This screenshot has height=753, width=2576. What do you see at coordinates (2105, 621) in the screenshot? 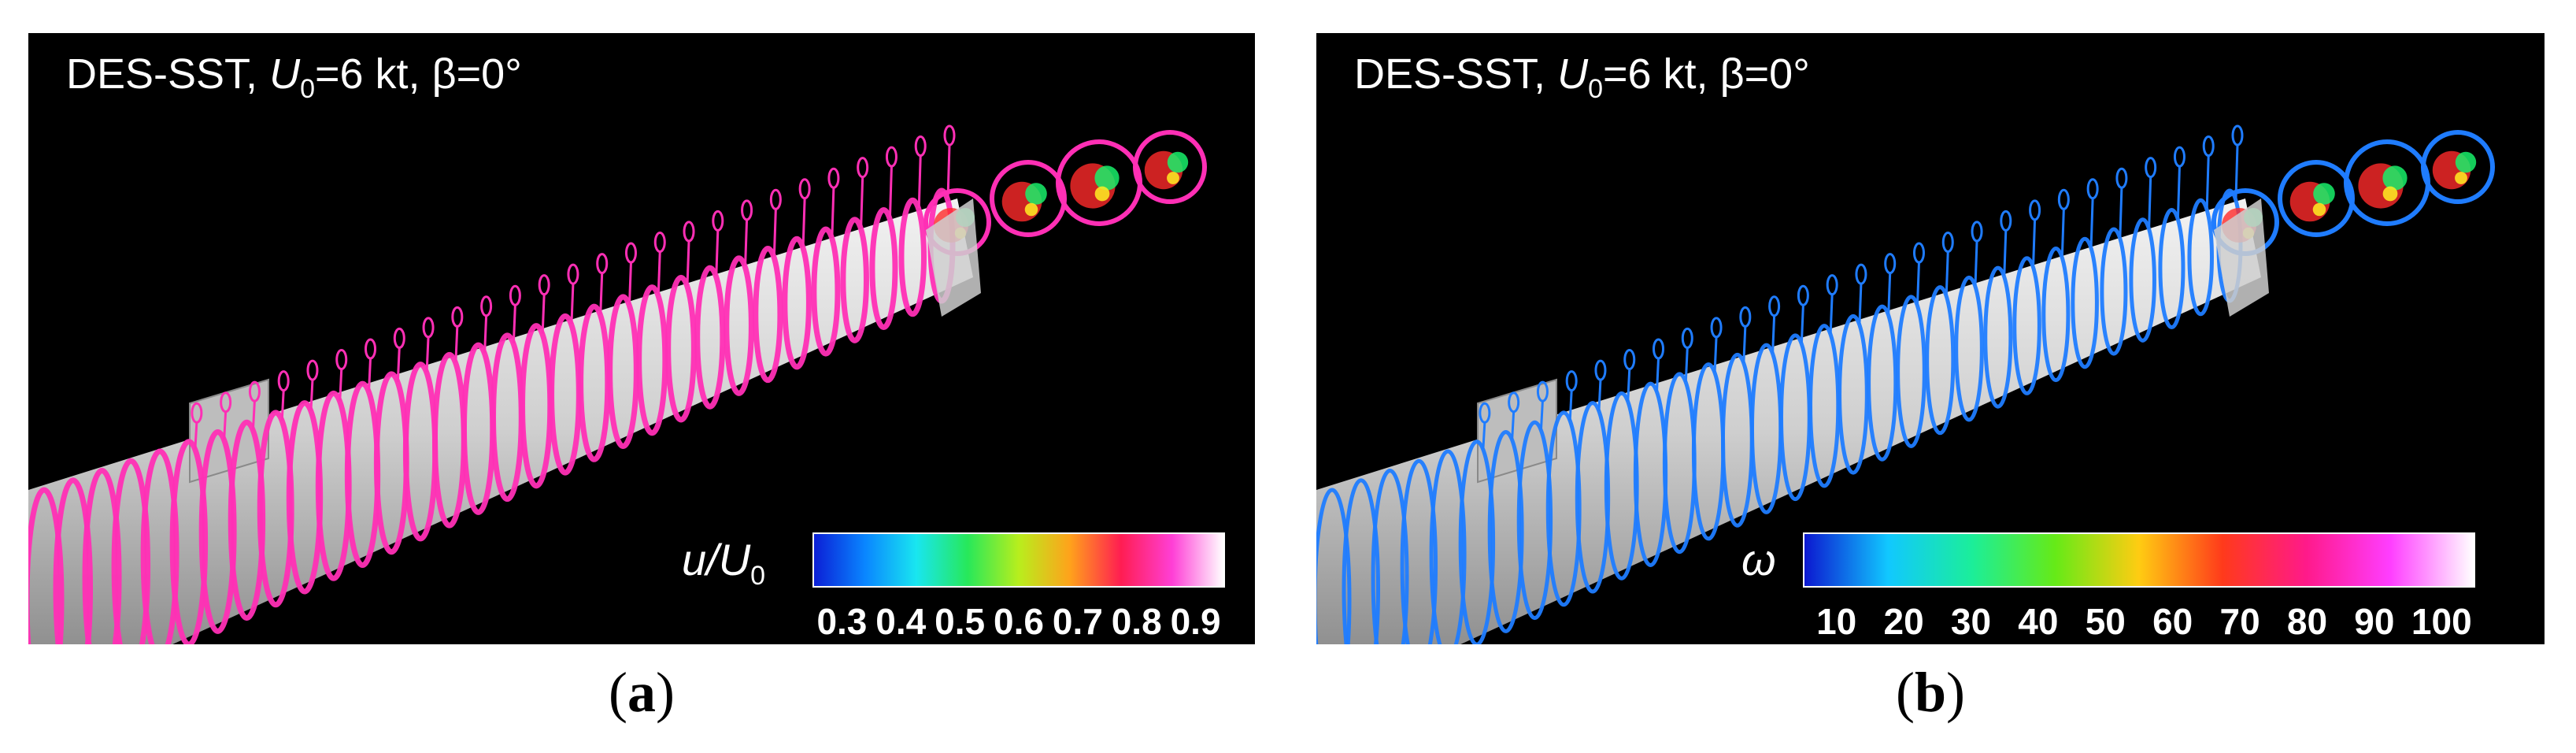
I see `colorbar-b-tick: 50` at bounding box center [2105, 621].